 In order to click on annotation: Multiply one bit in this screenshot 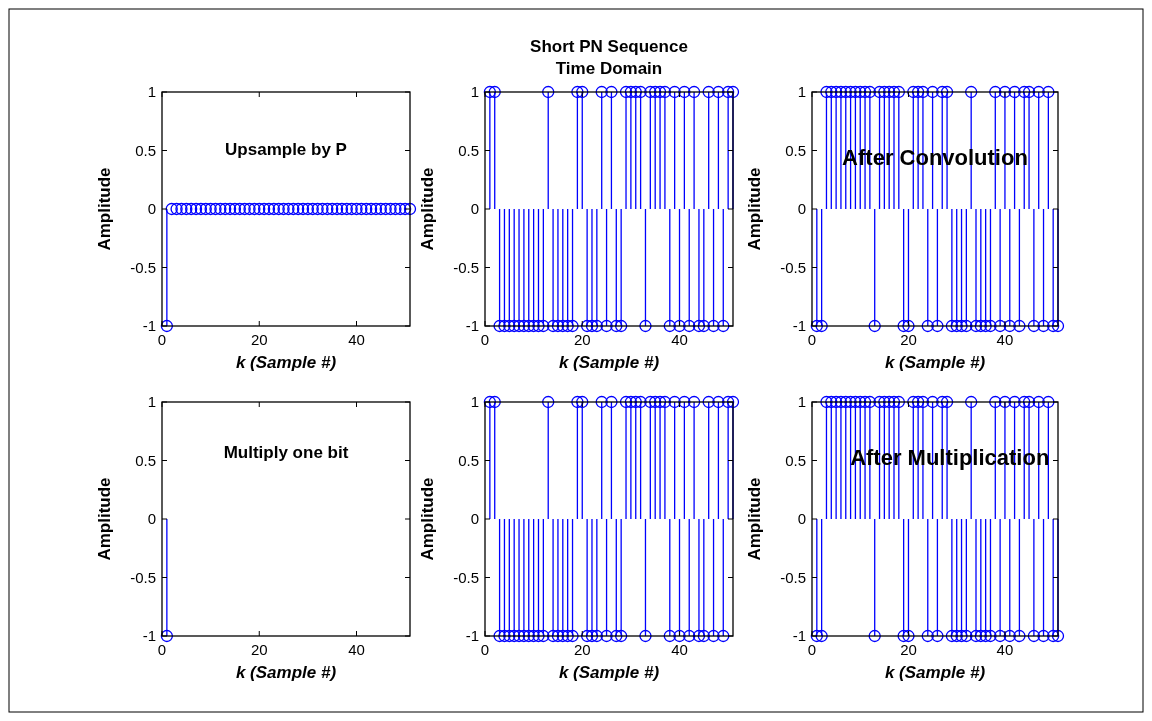, I will do `click(286, 453)`.